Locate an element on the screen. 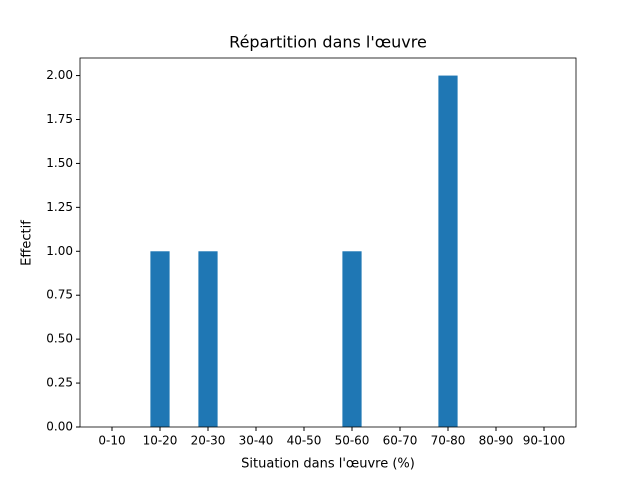  x-tick-label: 10-20 is located at coordinates (160, 441).